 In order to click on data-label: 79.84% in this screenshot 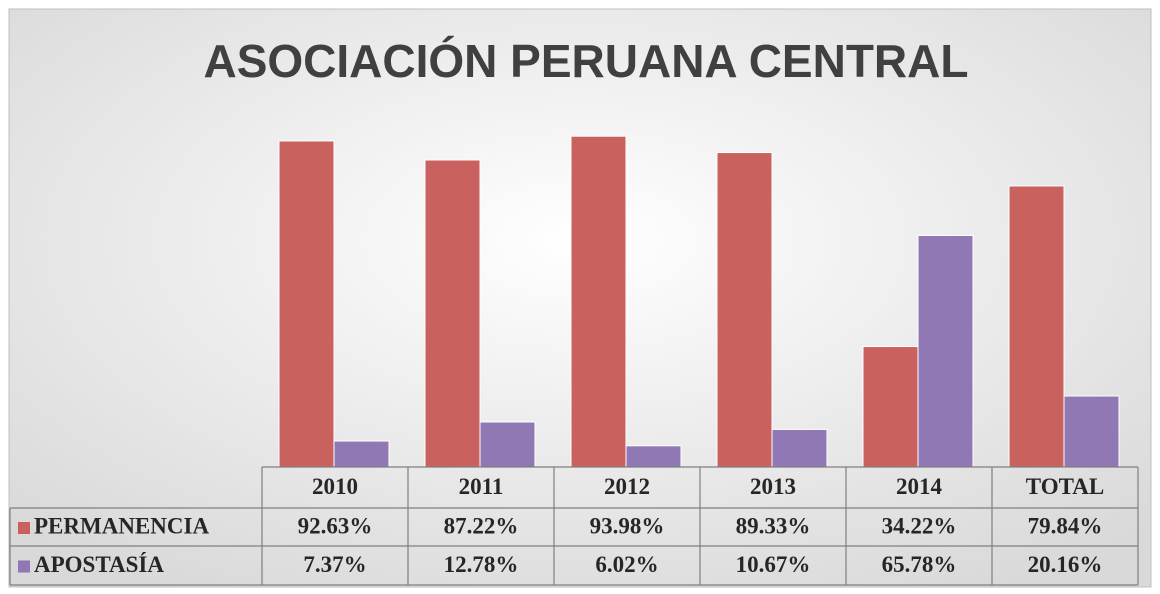, I will do `click(1065, 525)`.